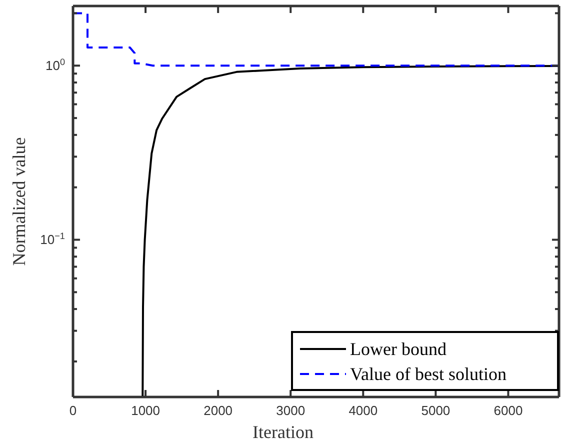  What do you see at coordinates (435, 410) in the screenshot?
I see `x-tick-label: 5000` at bounding box center [435, 410].